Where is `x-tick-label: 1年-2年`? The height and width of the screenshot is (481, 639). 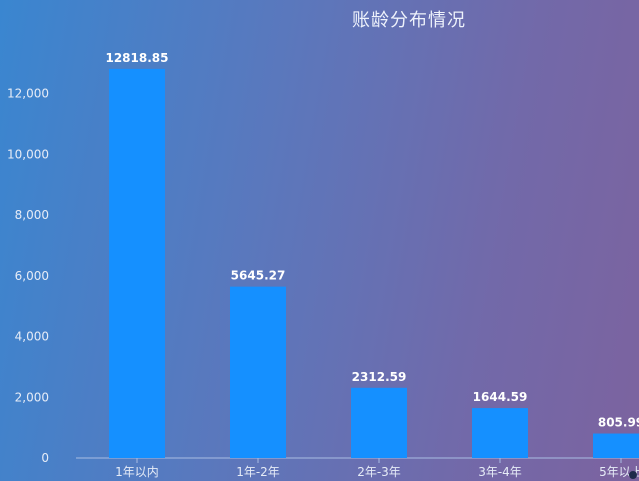
x-tick-label: 1年-2年 is located at coordinates (258, 472).